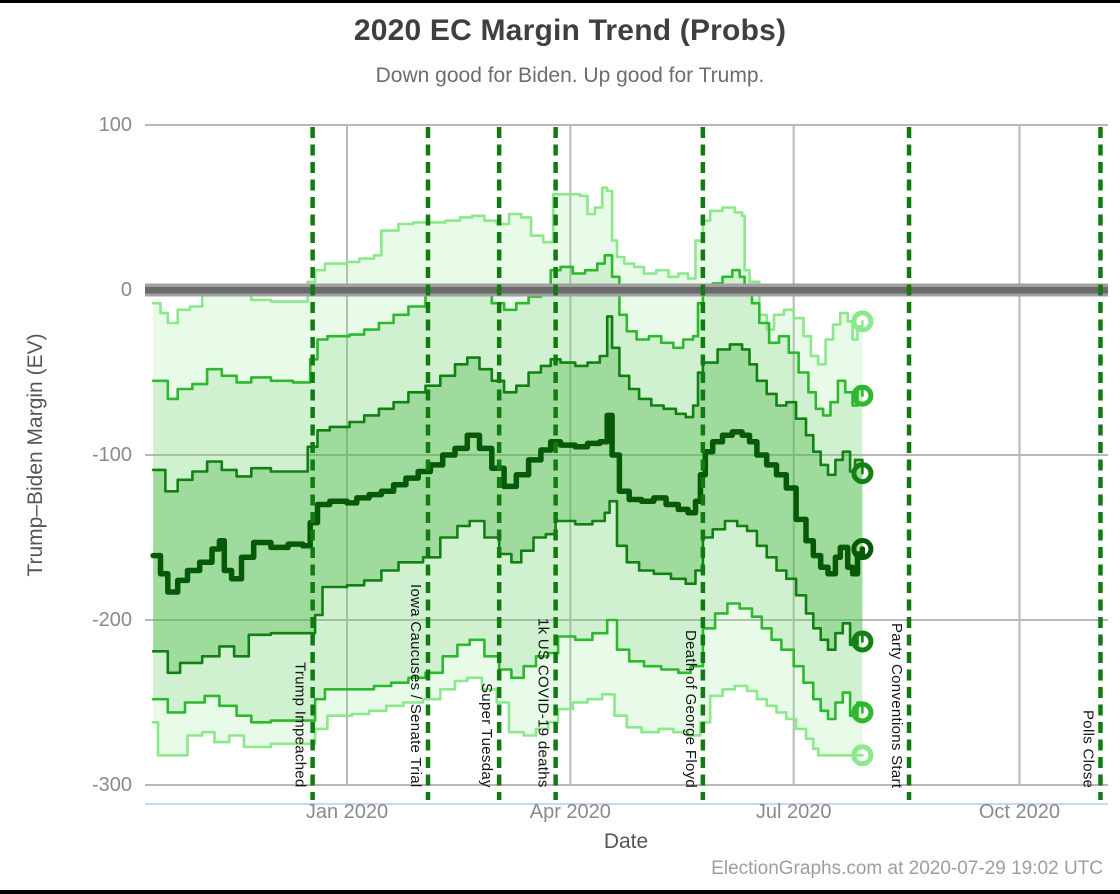 The width and height of the screenshot is (1120, 894). What do you see at coordinates (862, 395) in the screenshot?
I see `end-marker-p90` at bounding box center [862, 395].